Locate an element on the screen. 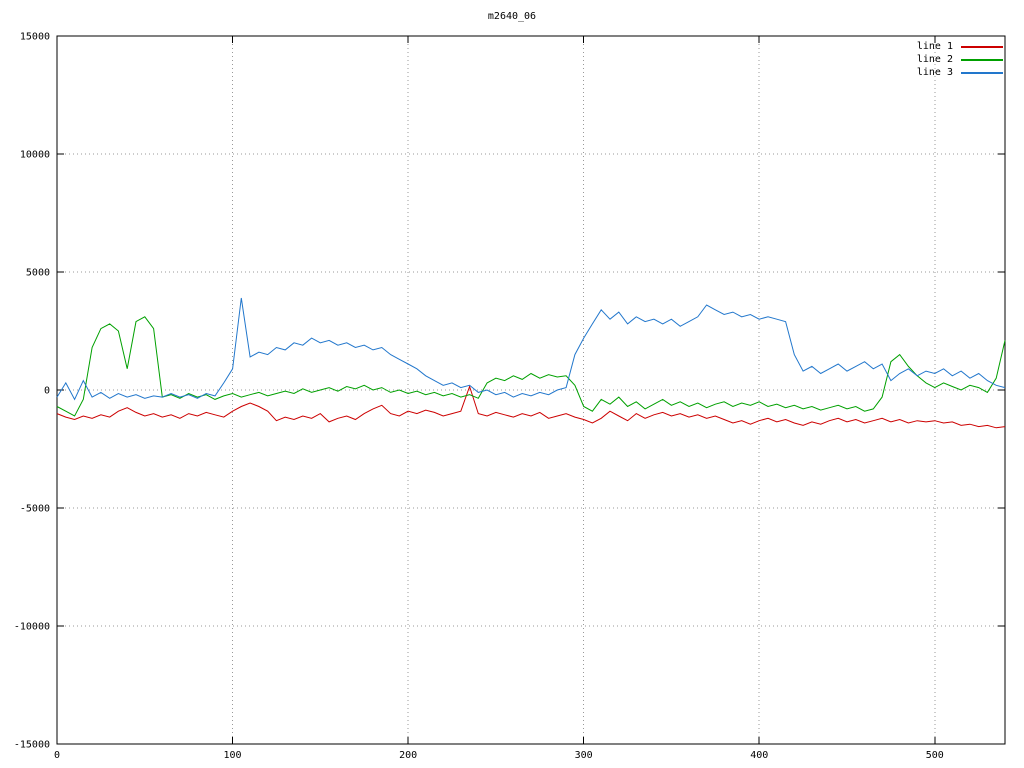 The height and width of the screenshot is (768, 1024). x-tick-label: 300 is located at coordinates (584, 755).